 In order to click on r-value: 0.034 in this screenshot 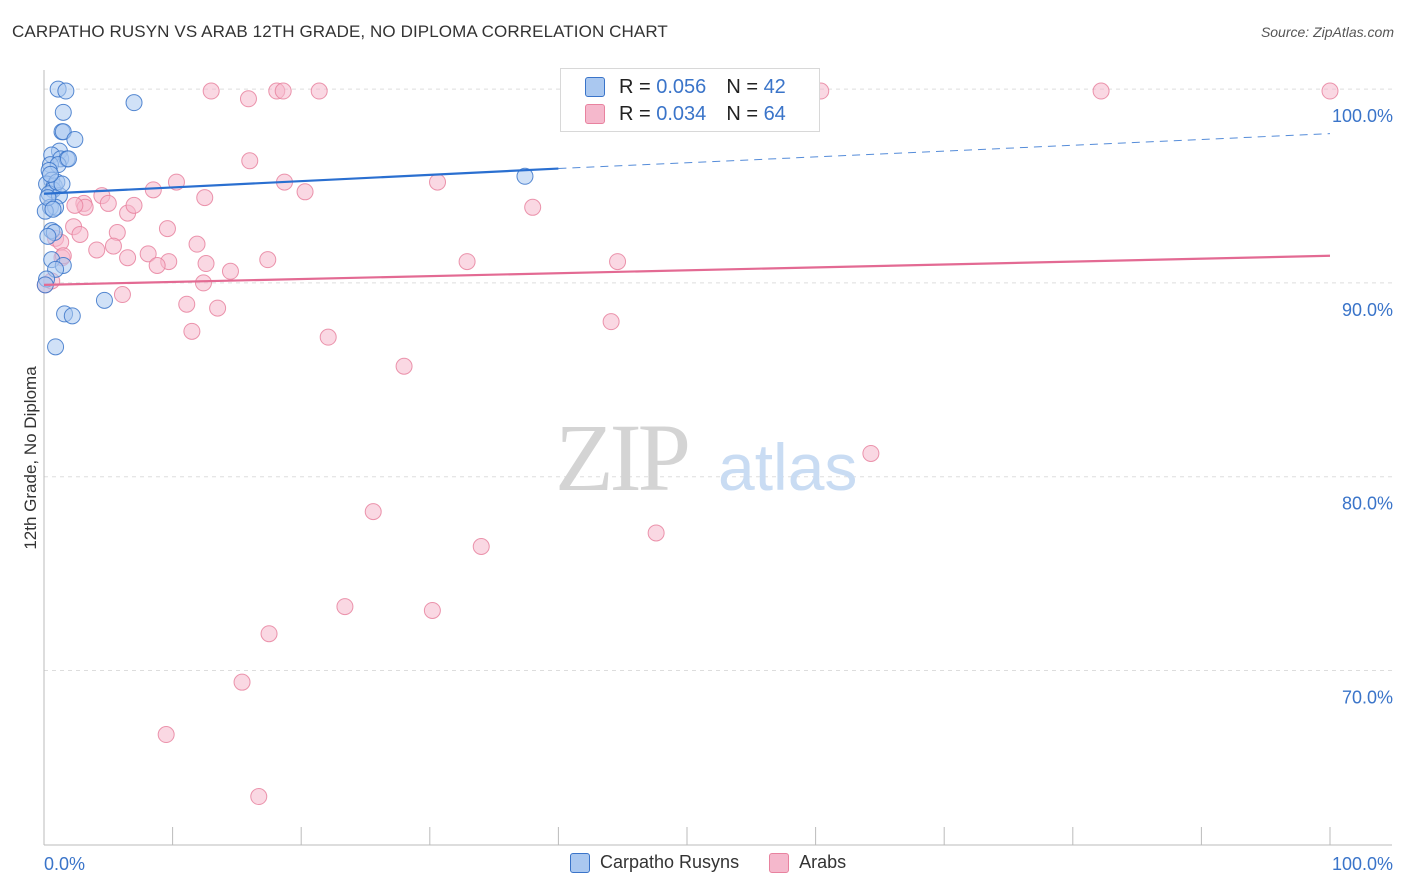, I will do `click(681, 113)`.